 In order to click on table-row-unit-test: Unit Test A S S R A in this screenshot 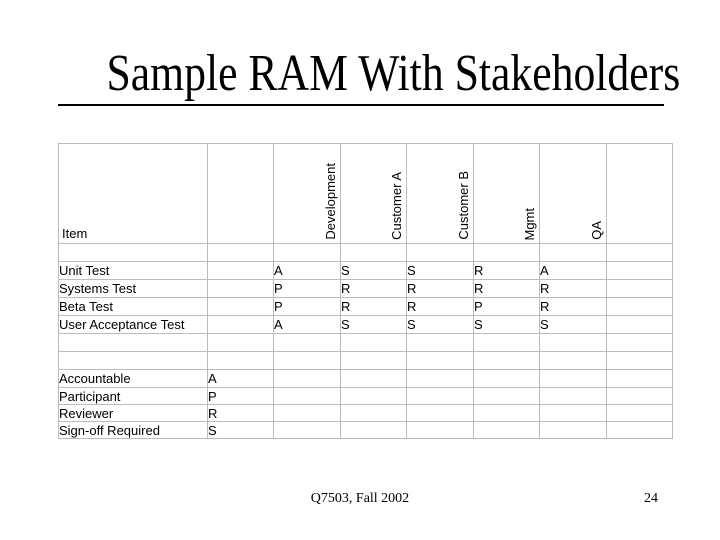, I will do `click(366, 271)`.